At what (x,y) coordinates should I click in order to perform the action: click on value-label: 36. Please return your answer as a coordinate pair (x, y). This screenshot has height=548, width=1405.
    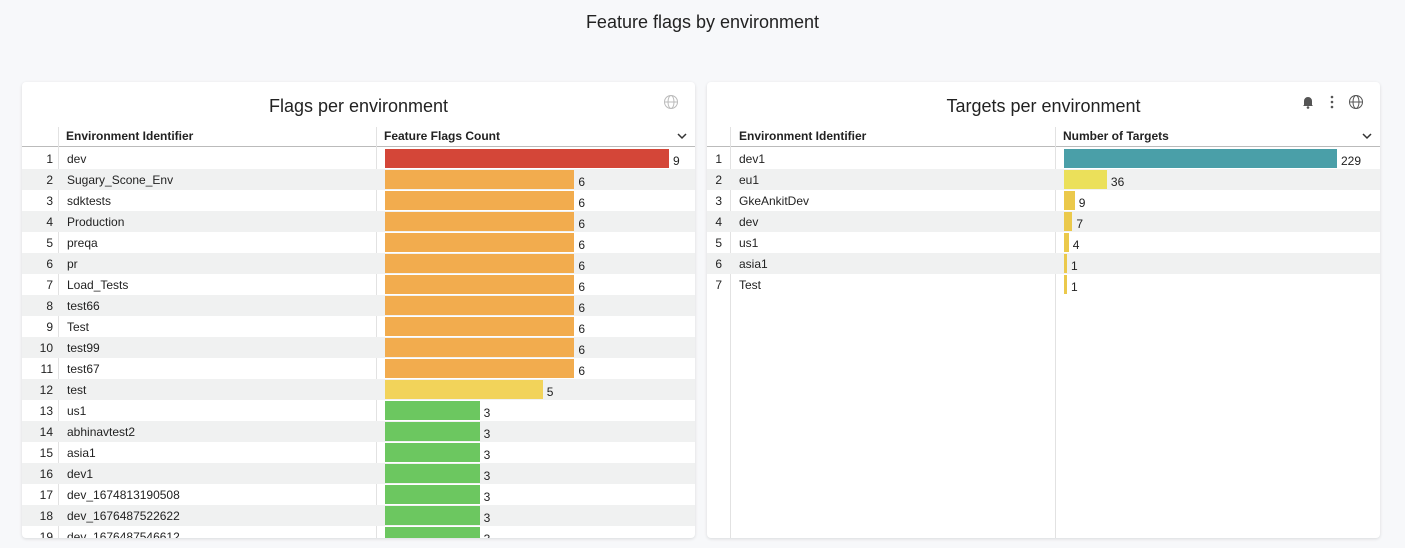
    Looking at the image, I should click on (1117, 182).